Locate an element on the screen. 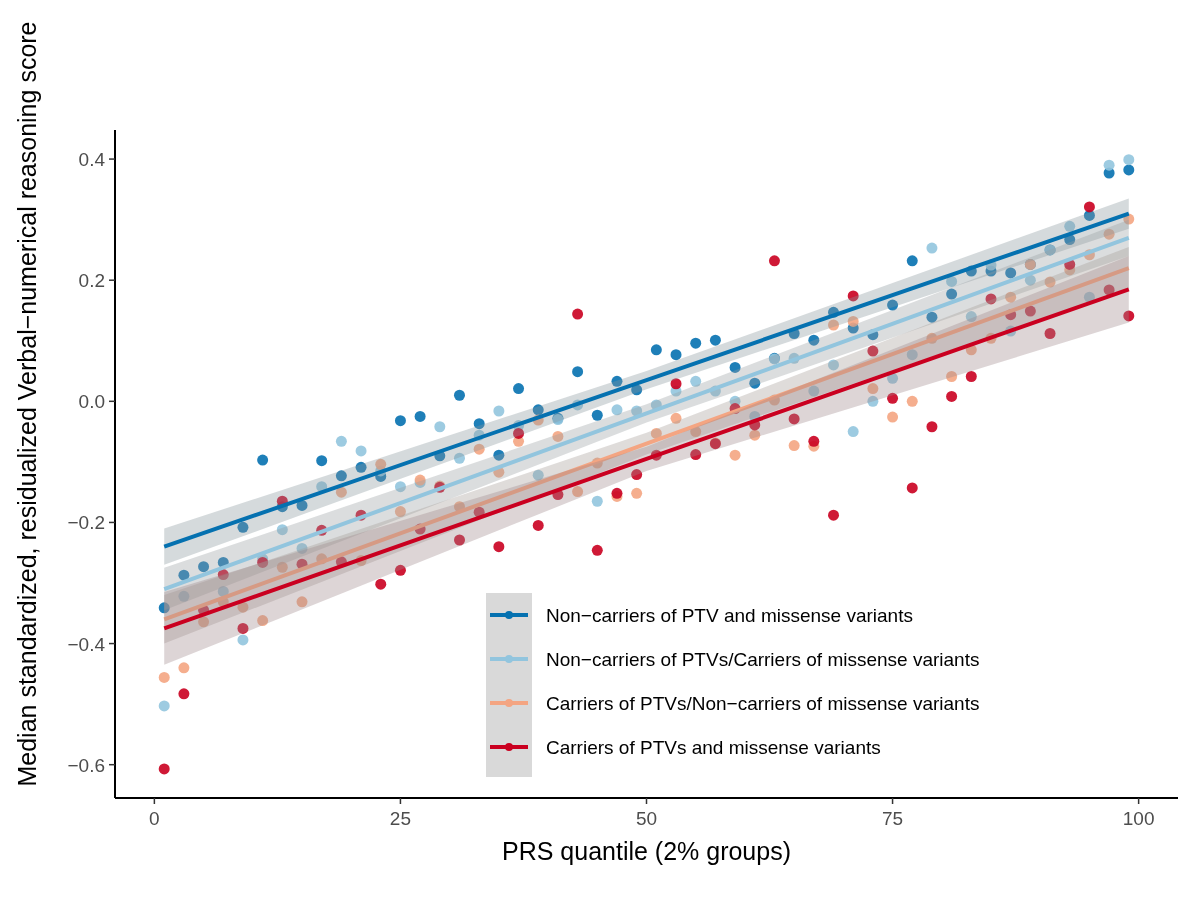 This screenshot has height=907, width=1178. legend-label: Carriers of PTVs and missense variants is located at coordinates (713, 747).